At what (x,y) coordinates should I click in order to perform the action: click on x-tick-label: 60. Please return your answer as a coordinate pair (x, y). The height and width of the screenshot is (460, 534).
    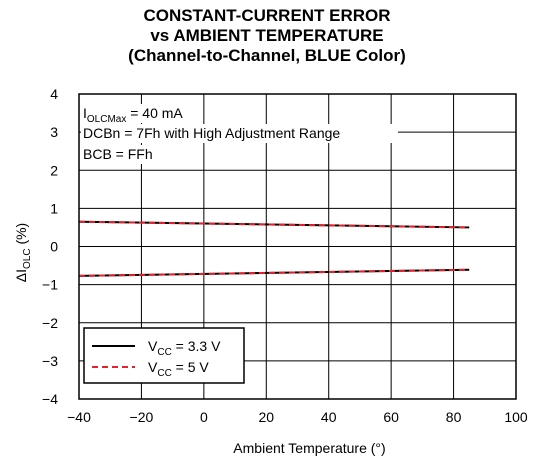
    Looking at the image, I should click on (391, 417).